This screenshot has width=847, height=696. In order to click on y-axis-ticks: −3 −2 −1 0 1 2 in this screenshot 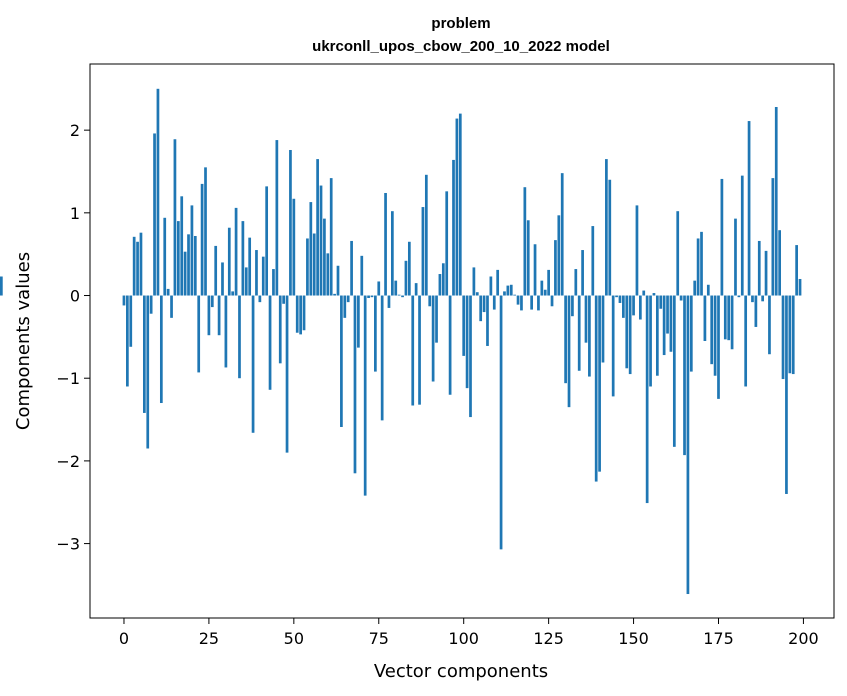, I will do `click(73, 337)`.